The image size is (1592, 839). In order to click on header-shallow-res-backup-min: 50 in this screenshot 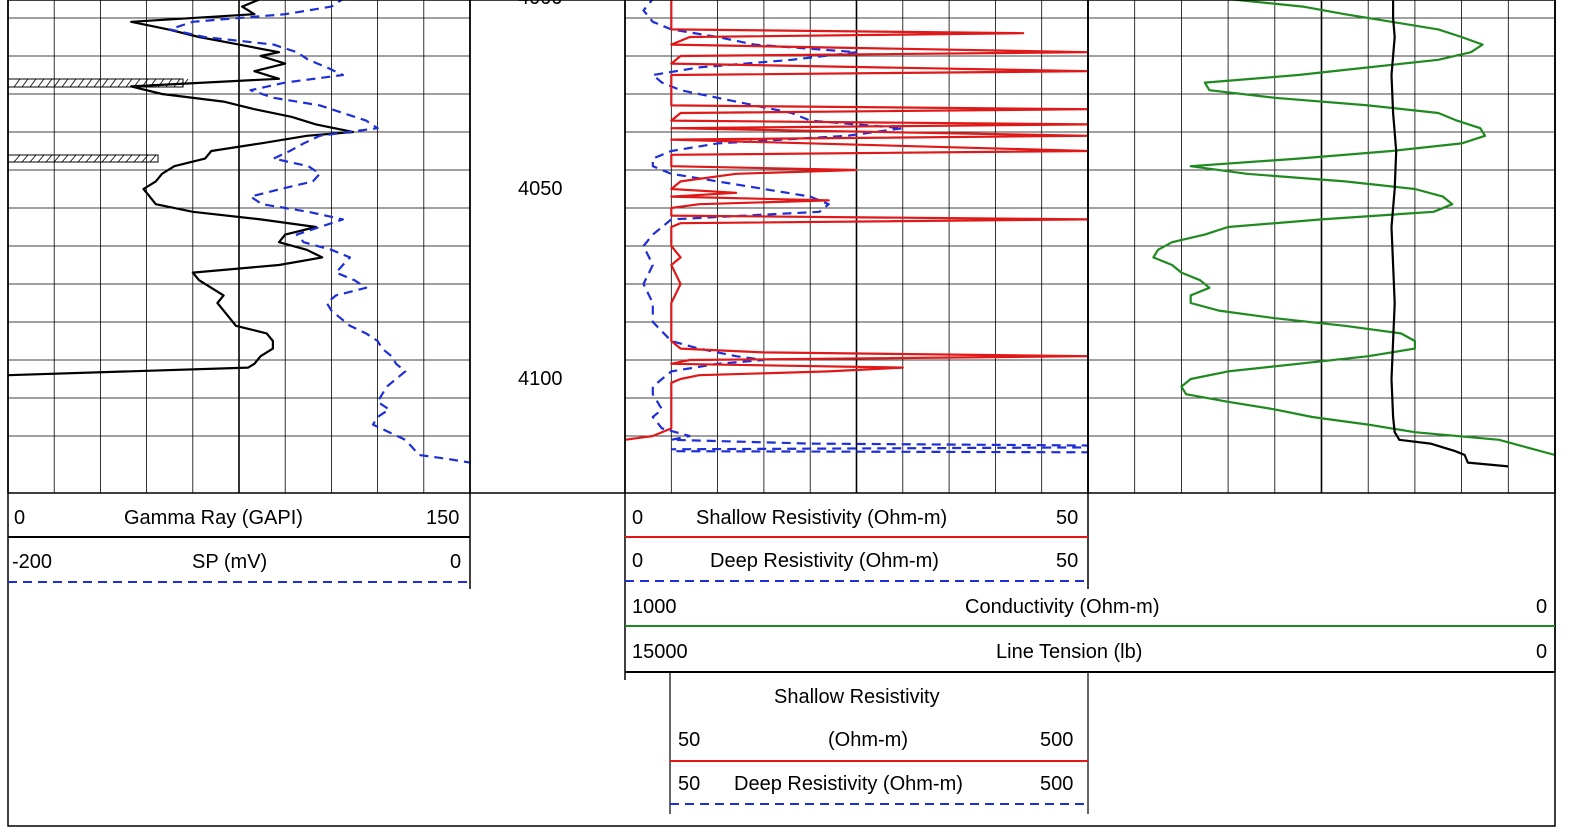, I will do `click(689, 740)`.